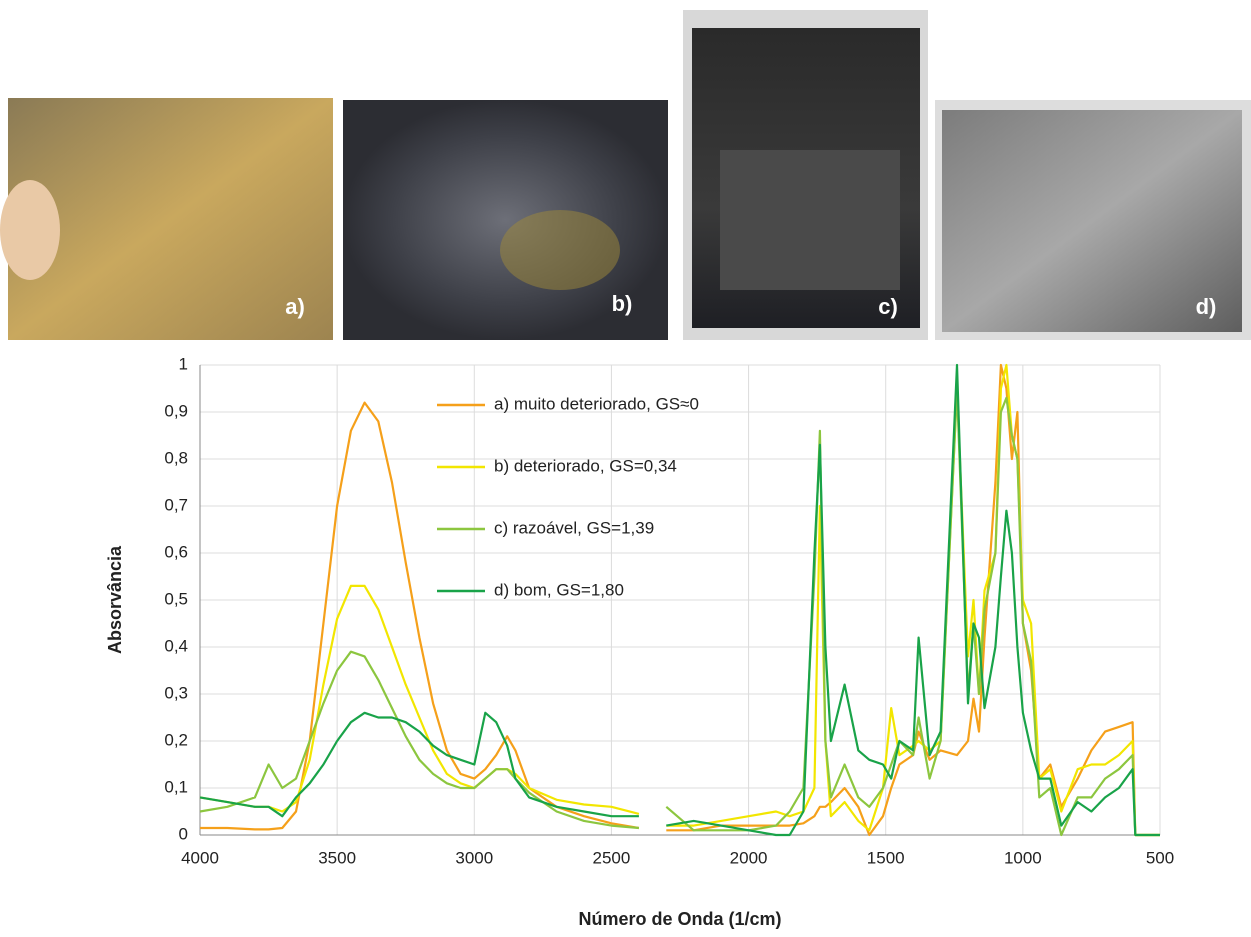 This screenshot has width=1251, height=937. What do you see at coordinates (1160, 857) in the screenshot?
I see `x-tick-label: 500` at bounding box center [1160, 857].